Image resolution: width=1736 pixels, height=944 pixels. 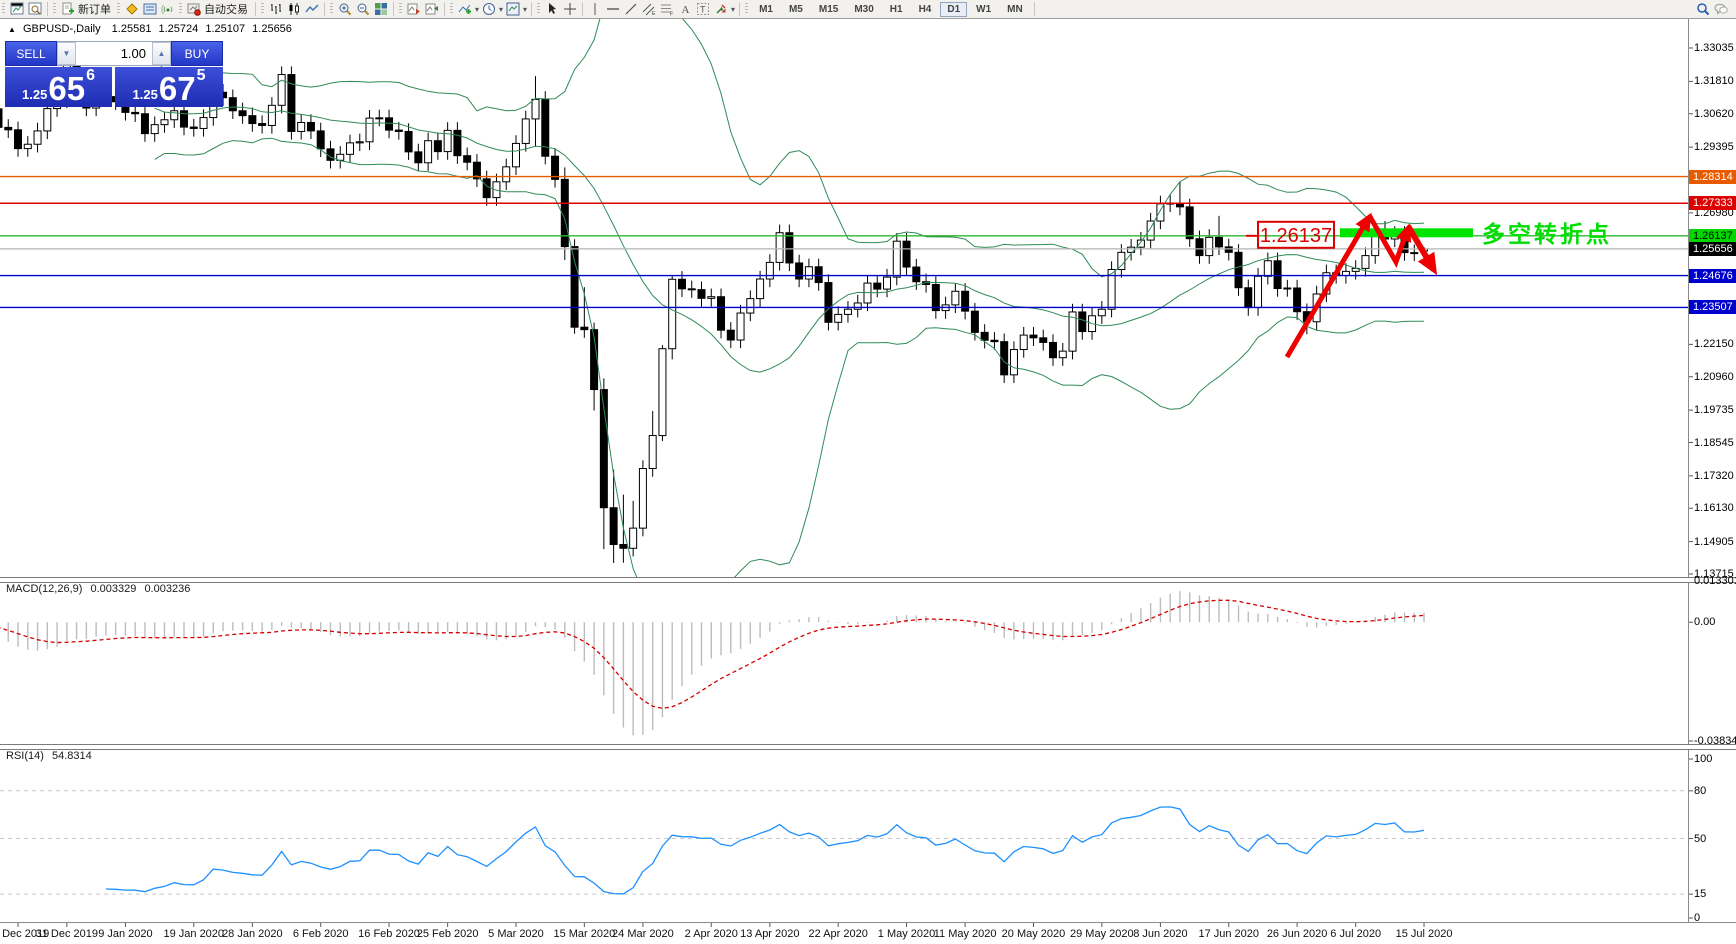 I want to click on zoom-in-icon, so click(x=345, y=9).